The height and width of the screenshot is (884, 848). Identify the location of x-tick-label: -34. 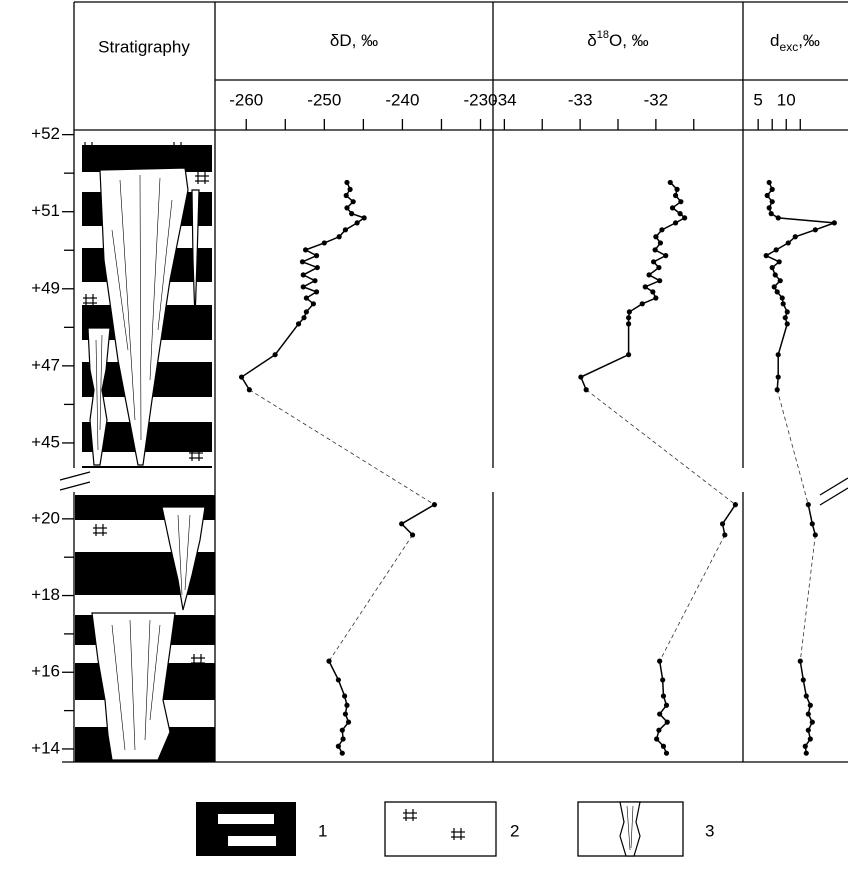
(504, 99).